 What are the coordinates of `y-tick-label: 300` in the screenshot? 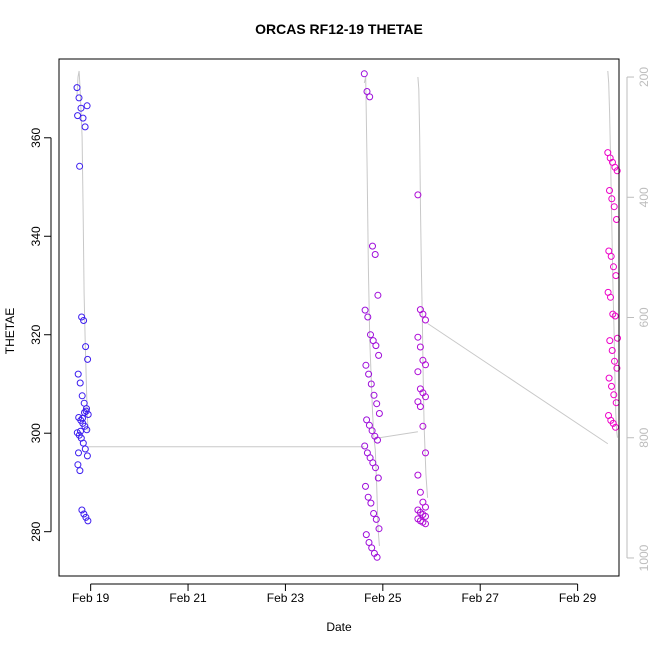 It's located at (36, 433).